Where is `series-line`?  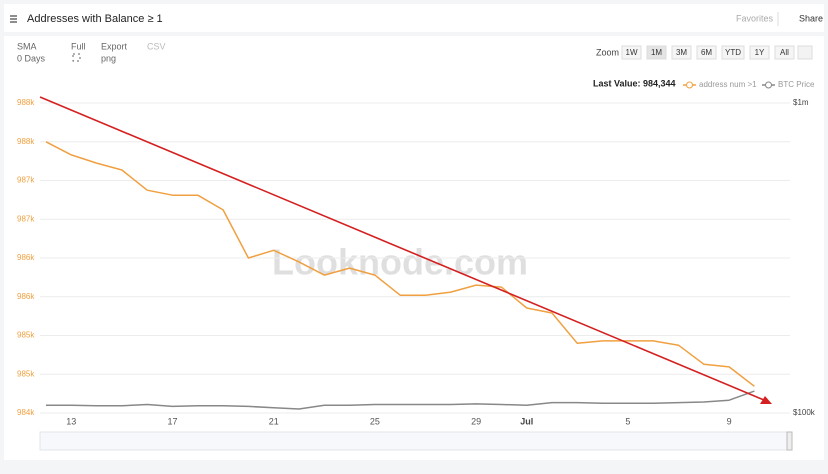
series-line is located at coordinates (400, 400).